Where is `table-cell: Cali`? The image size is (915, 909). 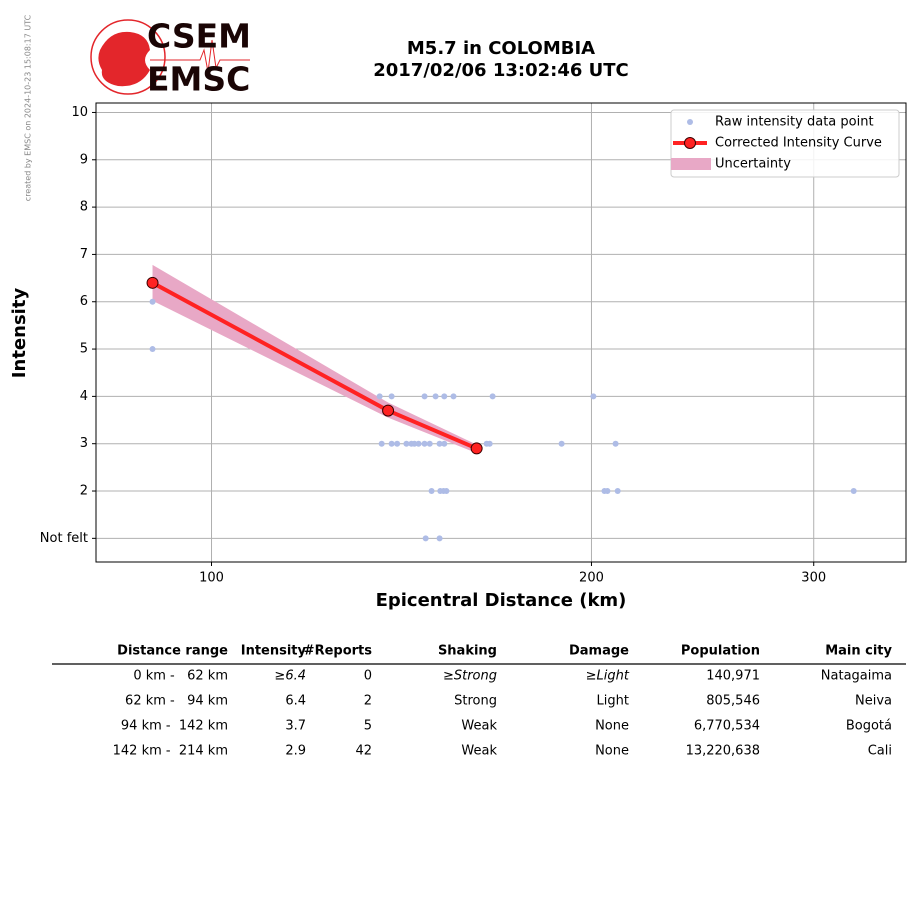 table-cell: Cali is located at coordinates (880, 751).